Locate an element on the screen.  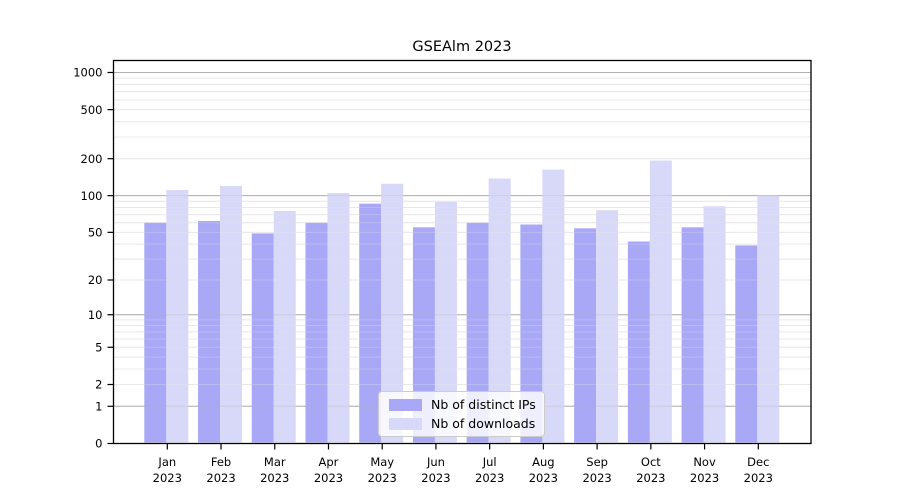
y-tick-label: 200 is located at coordinates (92, 159).